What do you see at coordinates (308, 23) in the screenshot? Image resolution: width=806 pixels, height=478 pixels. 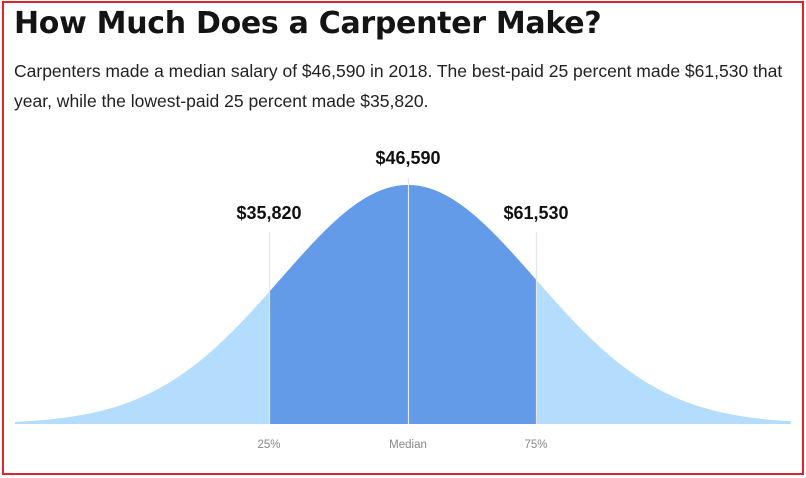 I see `page-title: How Much Does a Carpenter Make?` at bounding box center [308, 23].